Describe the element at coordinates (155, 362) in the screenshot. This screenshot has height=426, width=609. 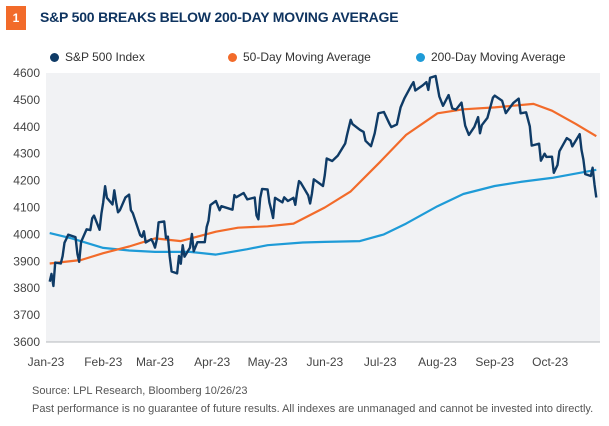
I see `x-tick-label: Mar-23` at that location.